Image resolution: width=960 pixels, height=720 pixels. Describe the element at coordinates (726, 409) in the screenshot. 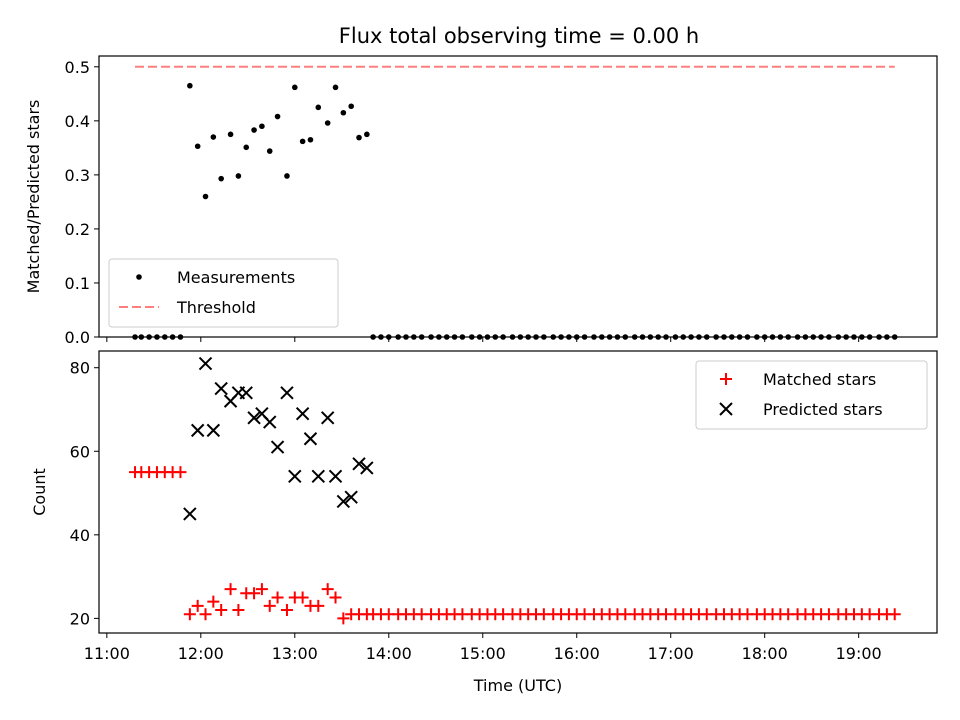

I see `legend-predicted-marker` at that location.